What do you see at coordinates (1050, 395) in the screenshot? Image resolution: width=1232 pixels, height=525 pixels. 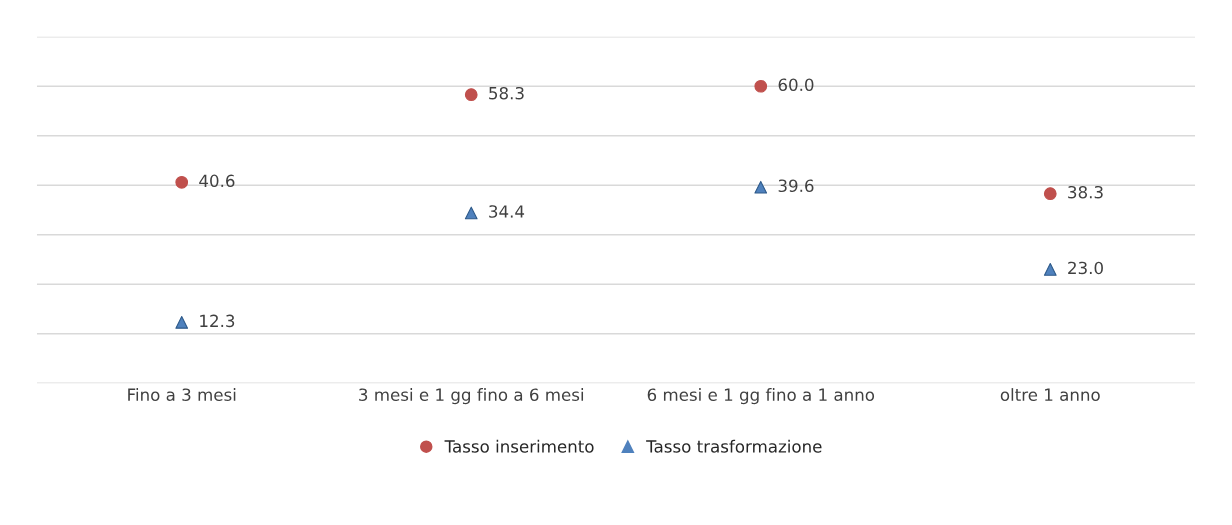 I see `x-tick-label: oltre 1 anno` at bounding box center [1050, 395].